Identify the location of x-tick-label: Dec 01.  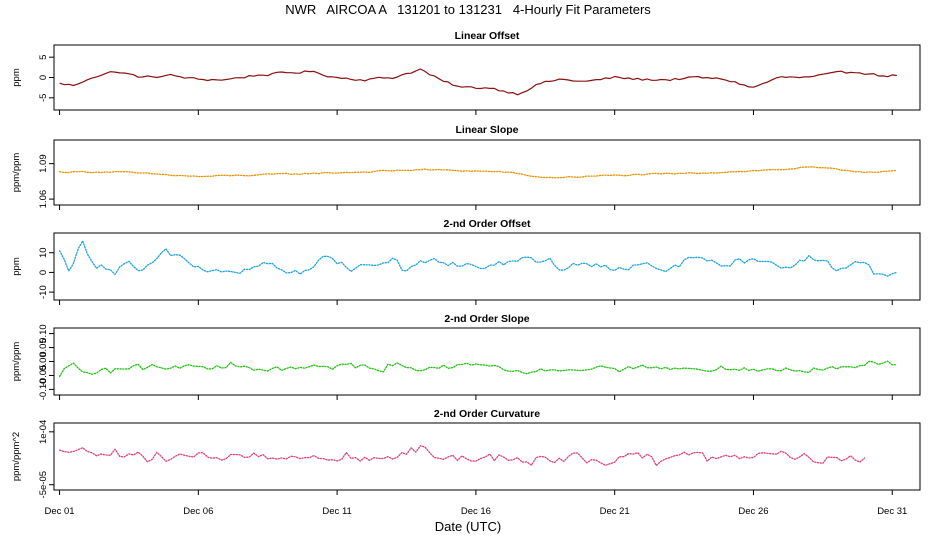
(59, 511).